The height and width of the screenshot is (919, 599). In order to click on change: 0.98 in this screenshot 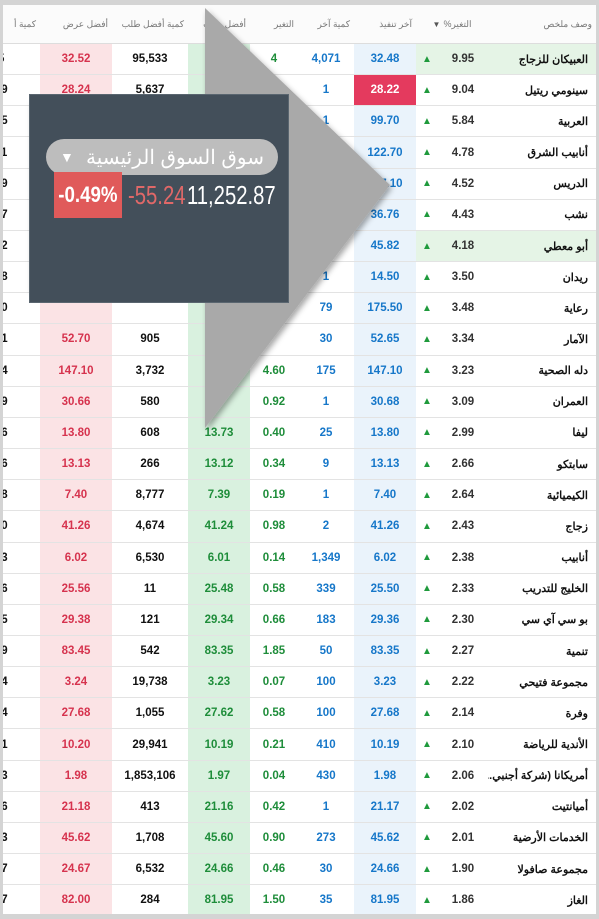, I will do `click(274, 526)`.